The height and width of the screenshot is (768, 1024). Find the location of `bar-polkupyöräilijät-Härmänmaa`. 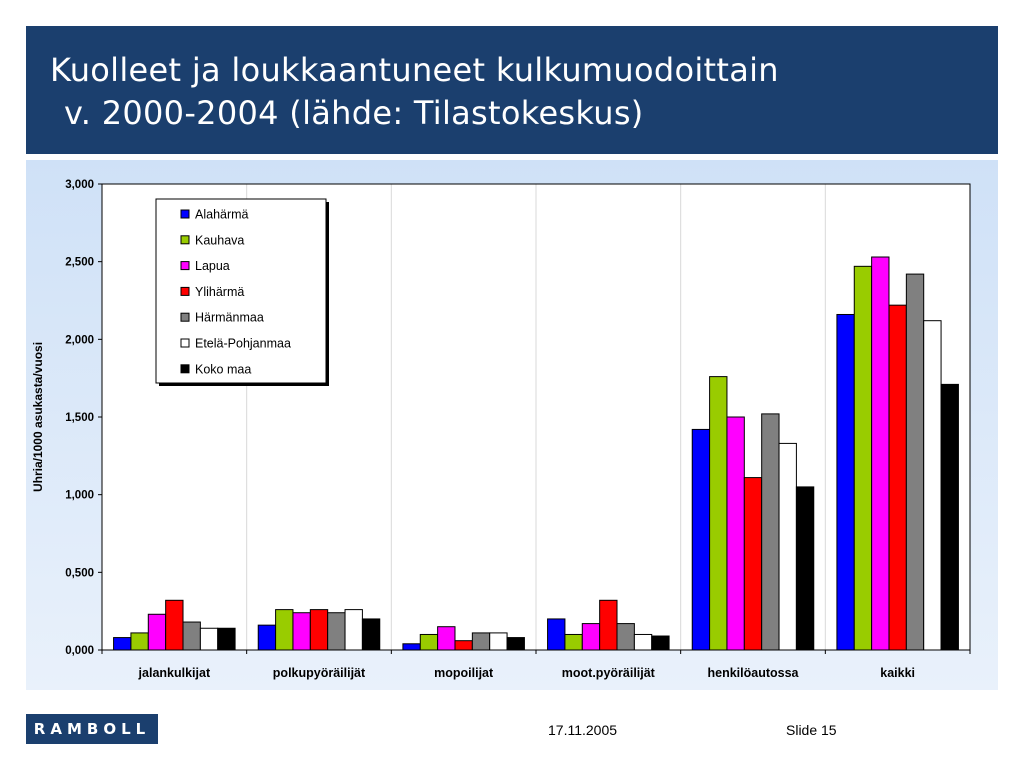

bar-polkupyöräilijät-Härmänmaa is located at coordinates (336, 631).